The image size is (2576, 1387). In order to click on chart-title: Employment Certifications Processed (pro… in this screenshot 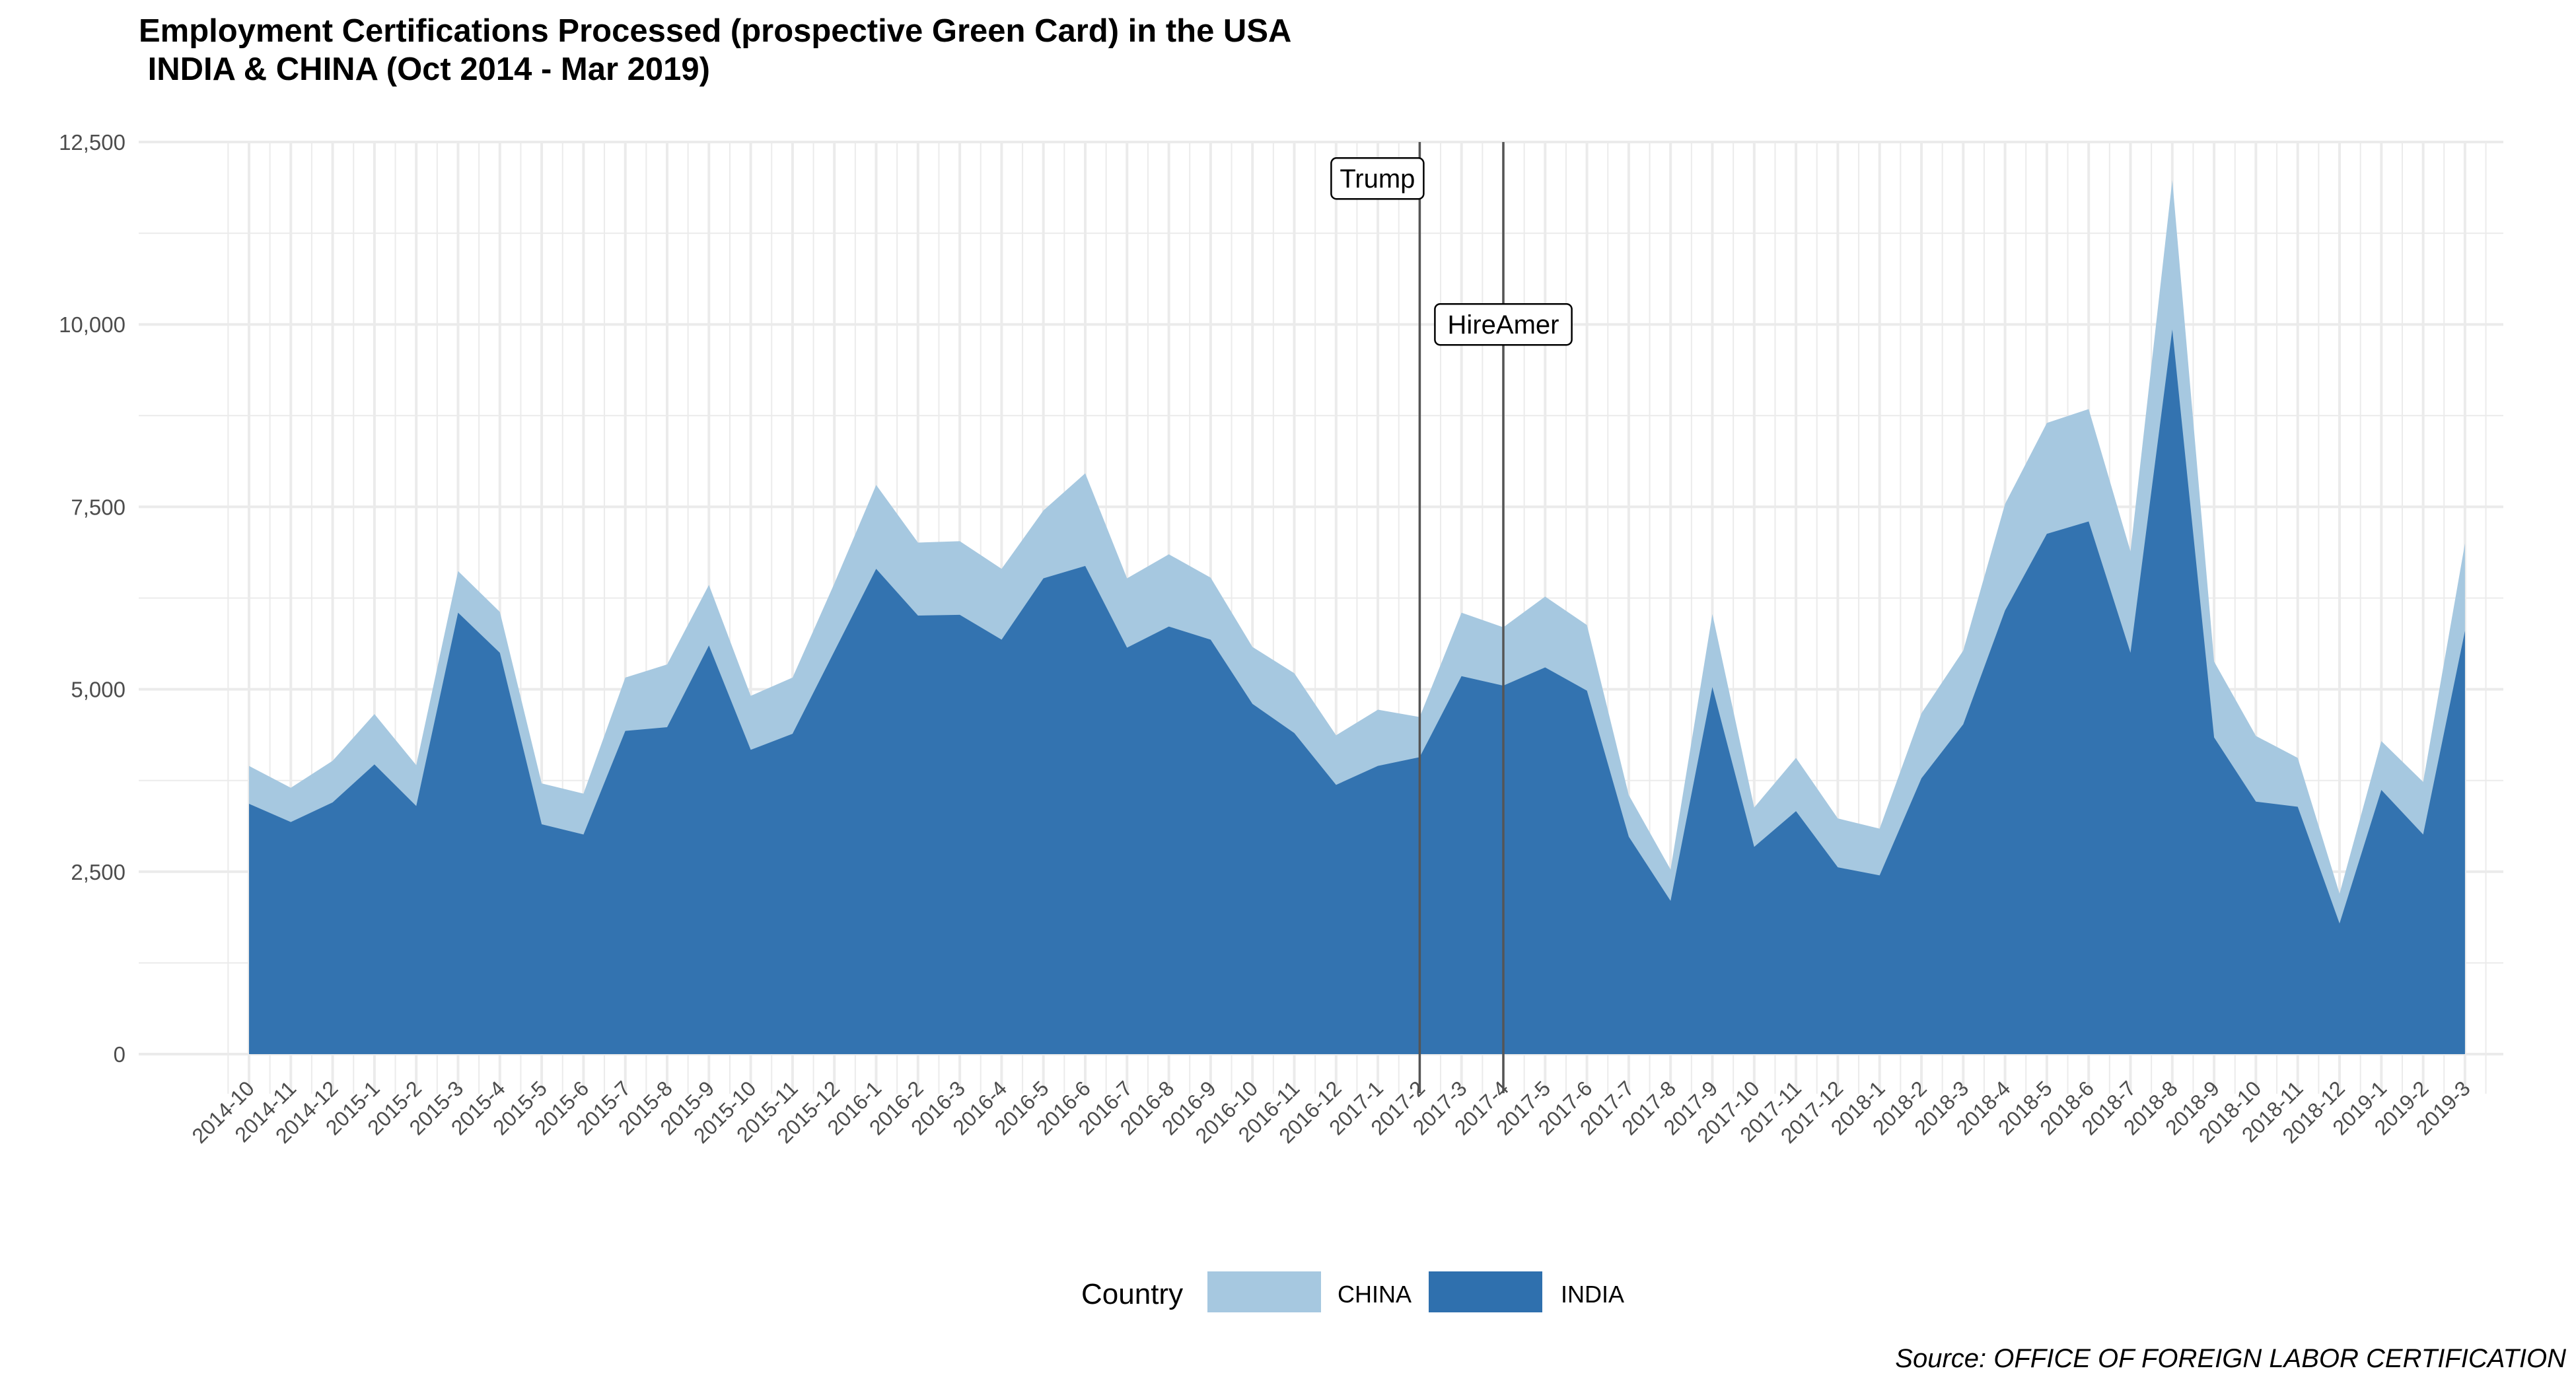, I will do `click(715, 50)`.